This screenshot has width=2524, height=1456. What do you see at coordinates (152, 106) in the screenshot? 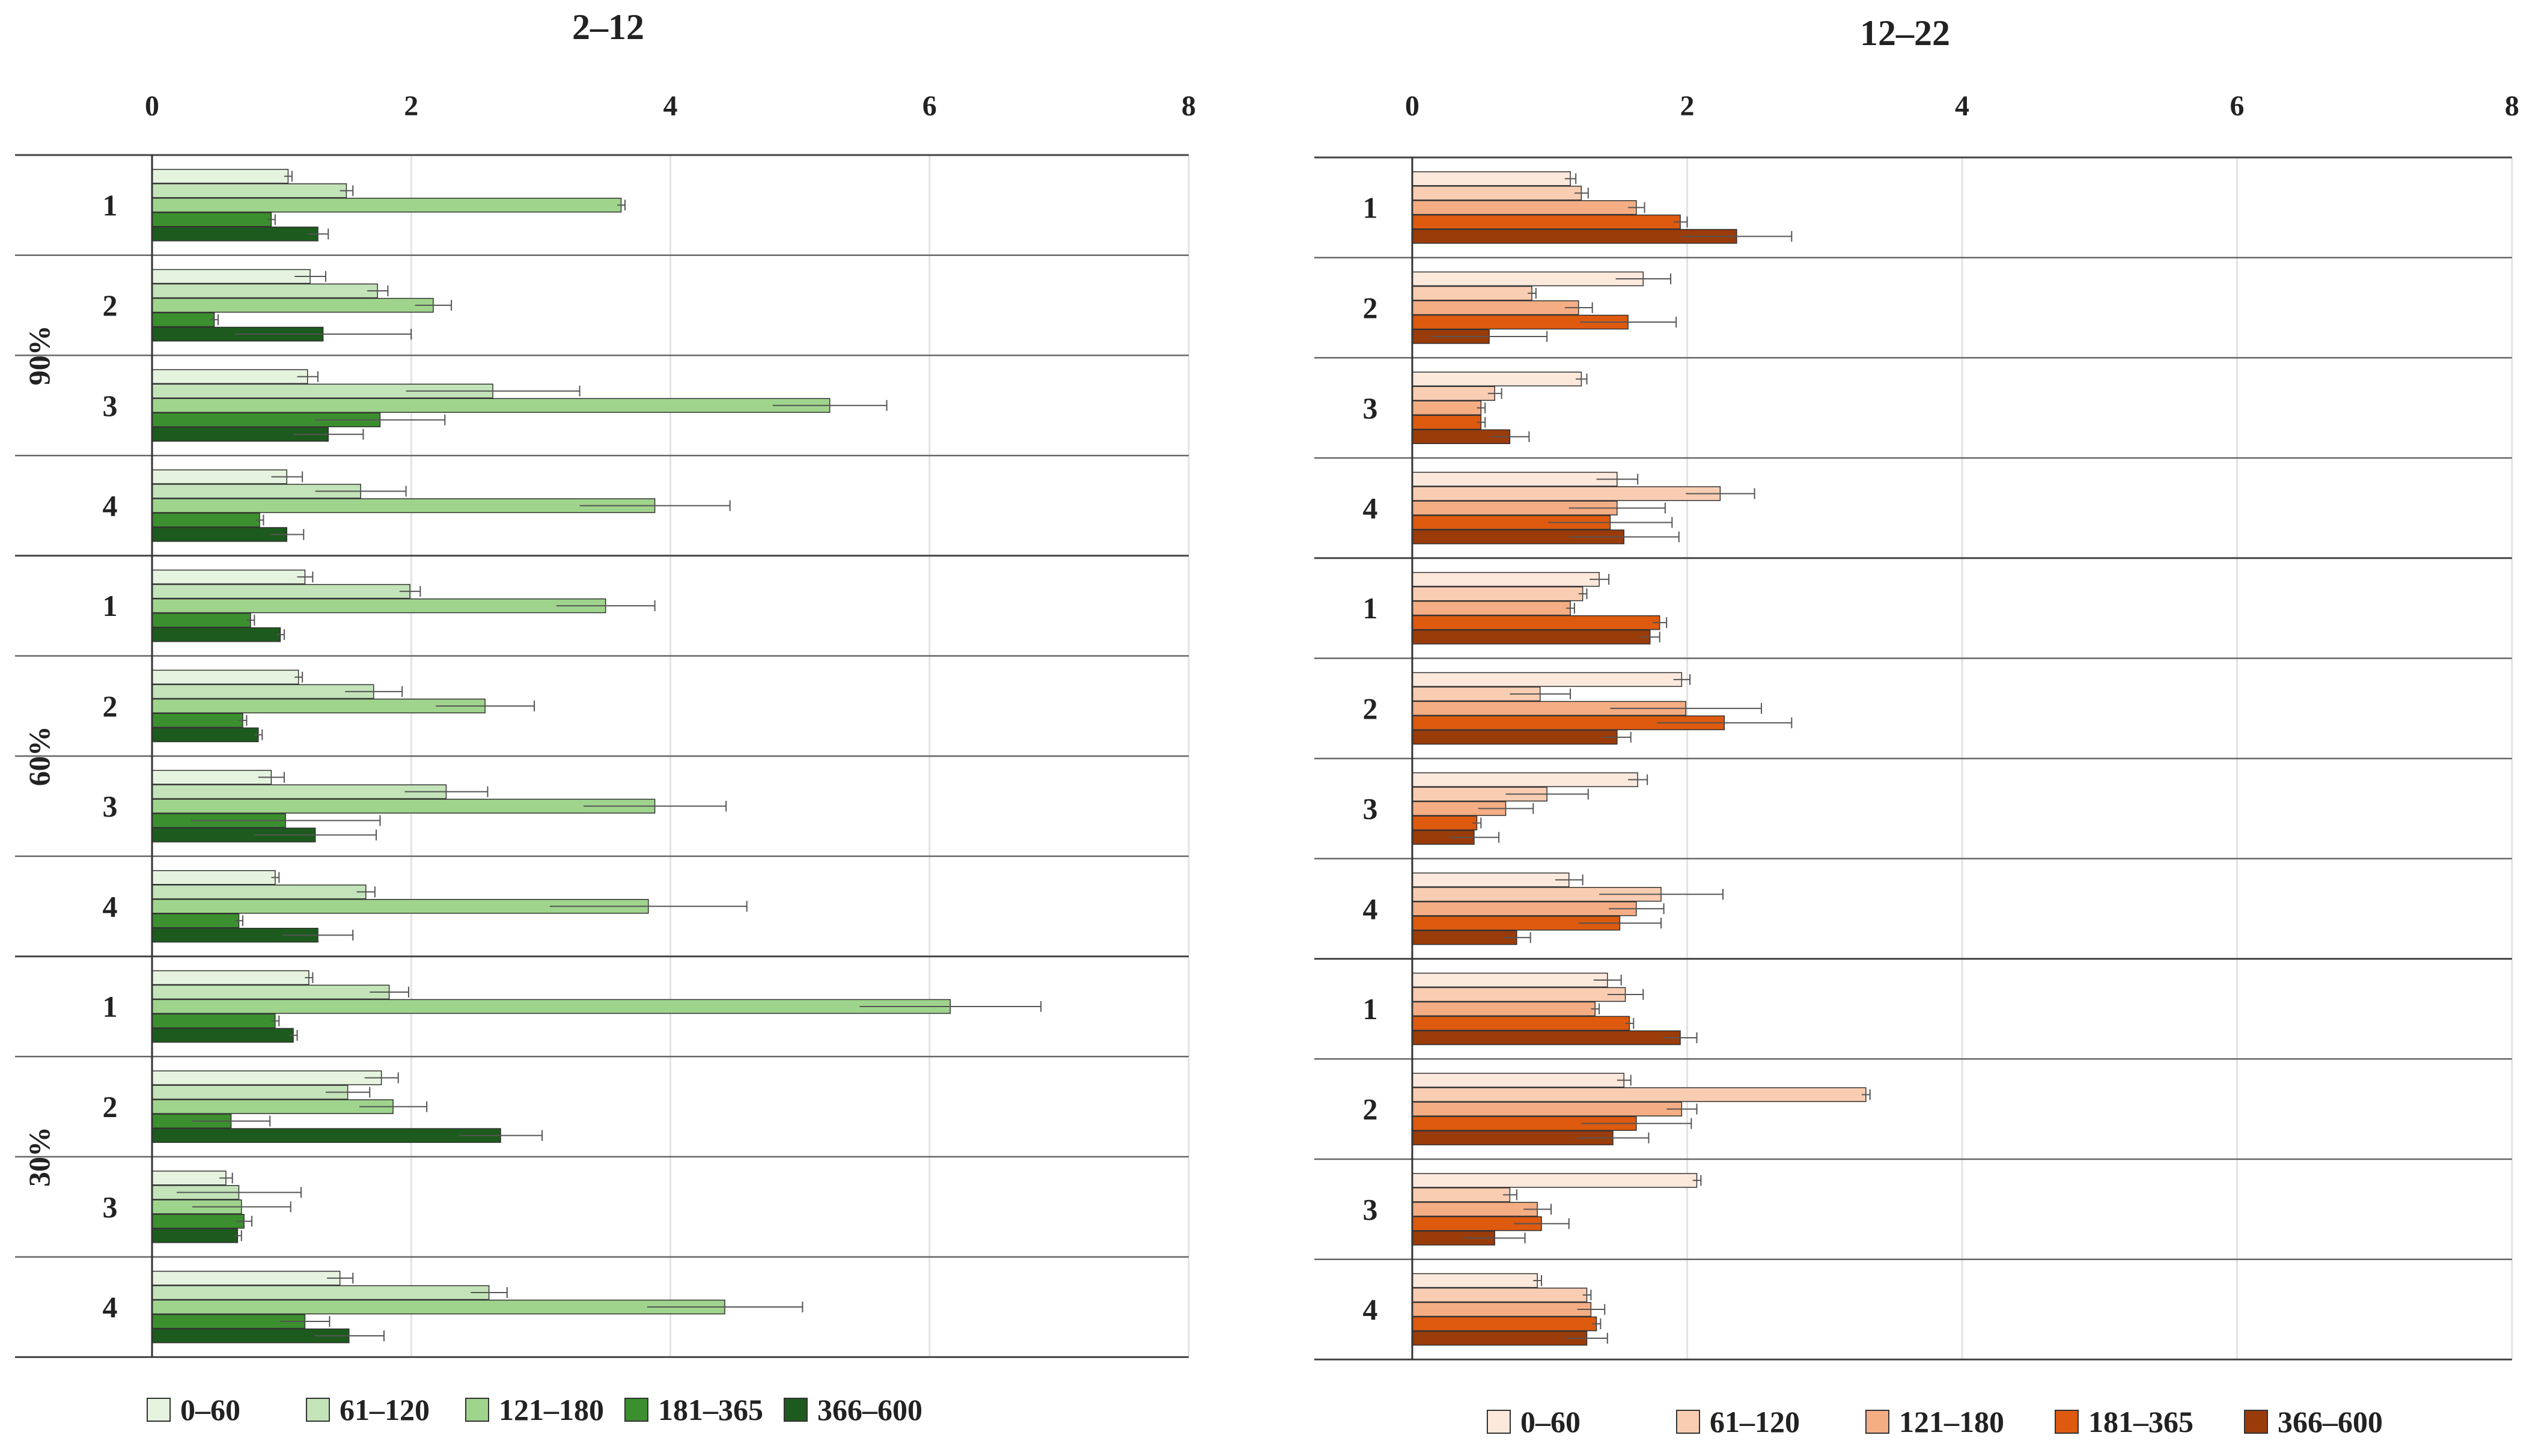
I see `x-tick-label: 0` at bounding box center [152, 106].